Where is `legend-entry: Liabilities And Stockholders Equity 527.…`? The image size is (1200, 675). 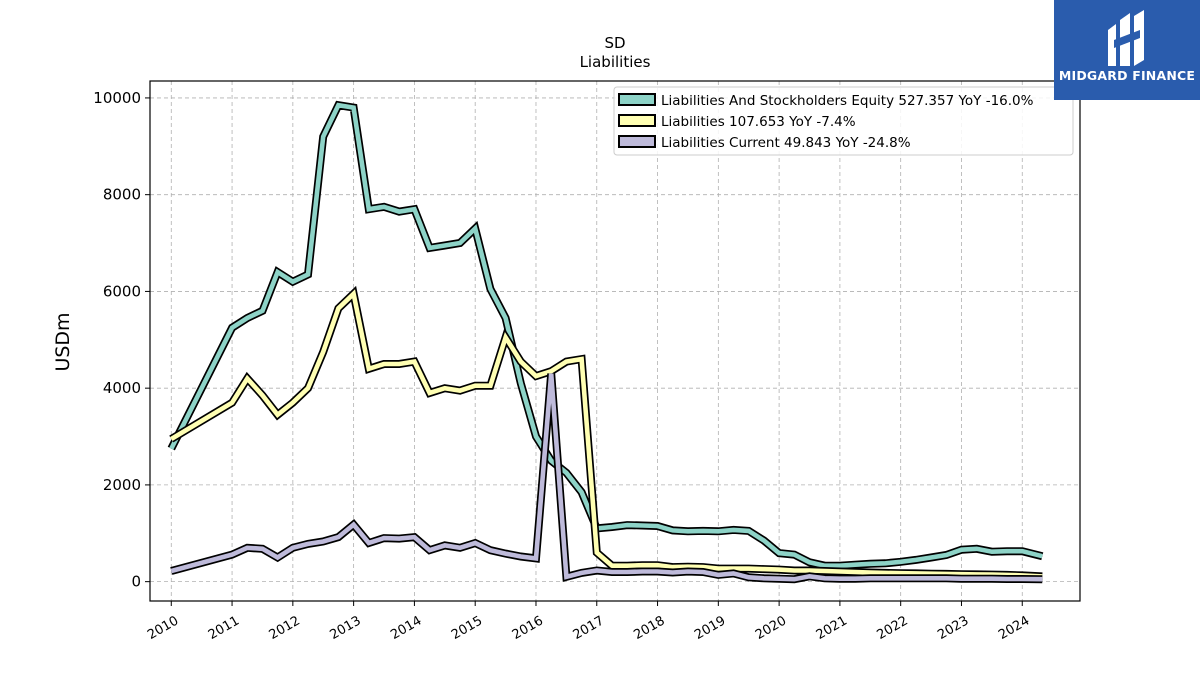 legend-entry: Liabilities And Stockholders Equity 527.… is located at coordinates (847, 101).